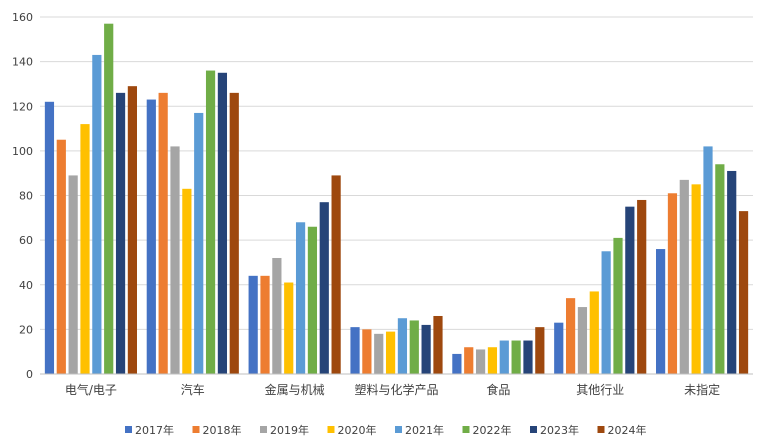 This screenshot has height=443, width=763. I want to click on bar-2018年-金属与机械, so click(265, 324).